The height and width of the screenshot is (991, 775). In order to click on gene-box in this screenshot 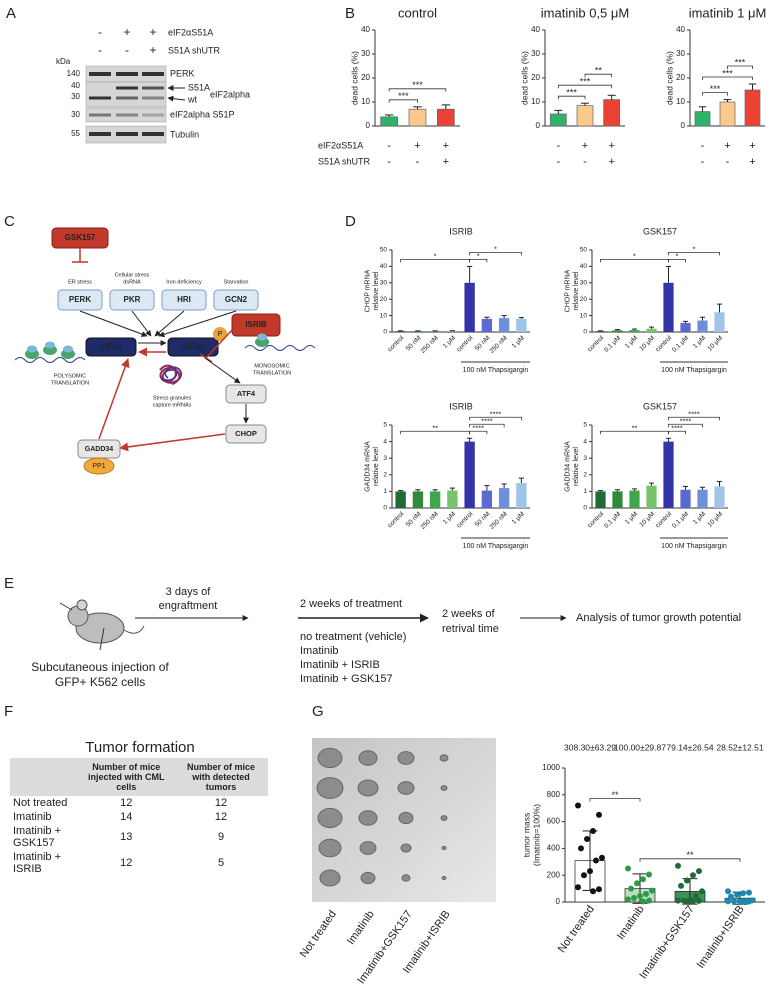, I will do `click(246, 434)`.